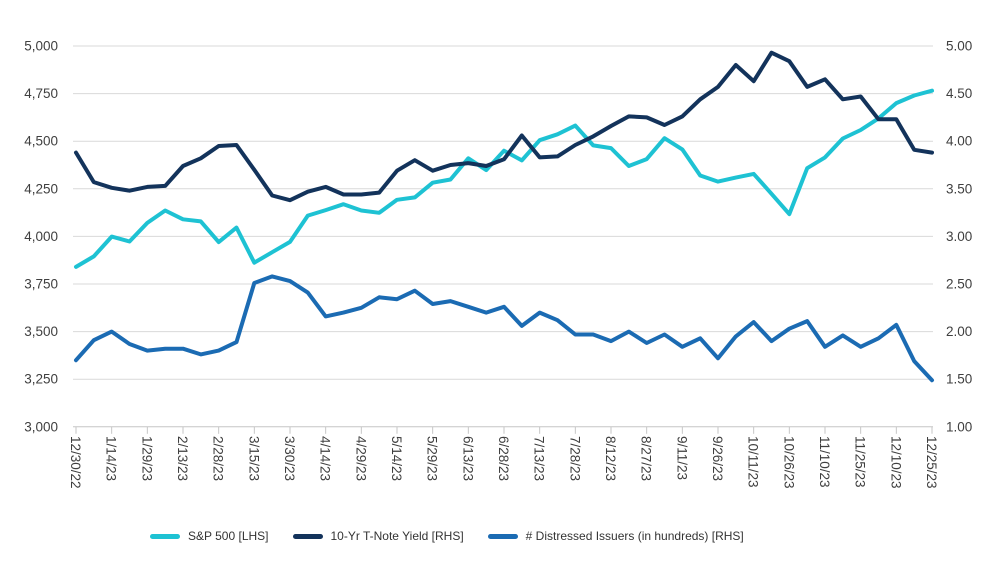 The height and width of the screenshot is (565, 1000). Describe the element at coordinates (959, 426) in the screenshot. I see `right-axis-tick-label: 1.00` at that location.